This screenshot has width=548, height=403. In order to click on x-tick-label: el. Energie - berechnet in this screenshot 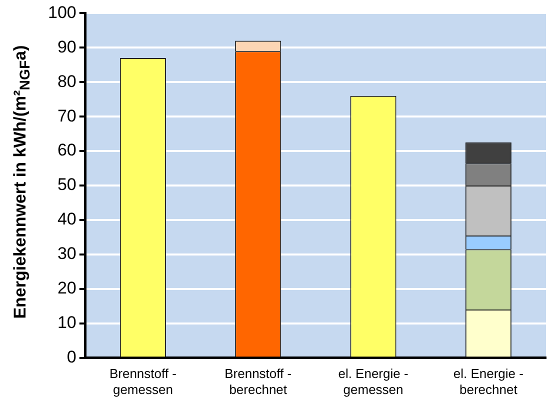, I will do `click(488, 381)`.